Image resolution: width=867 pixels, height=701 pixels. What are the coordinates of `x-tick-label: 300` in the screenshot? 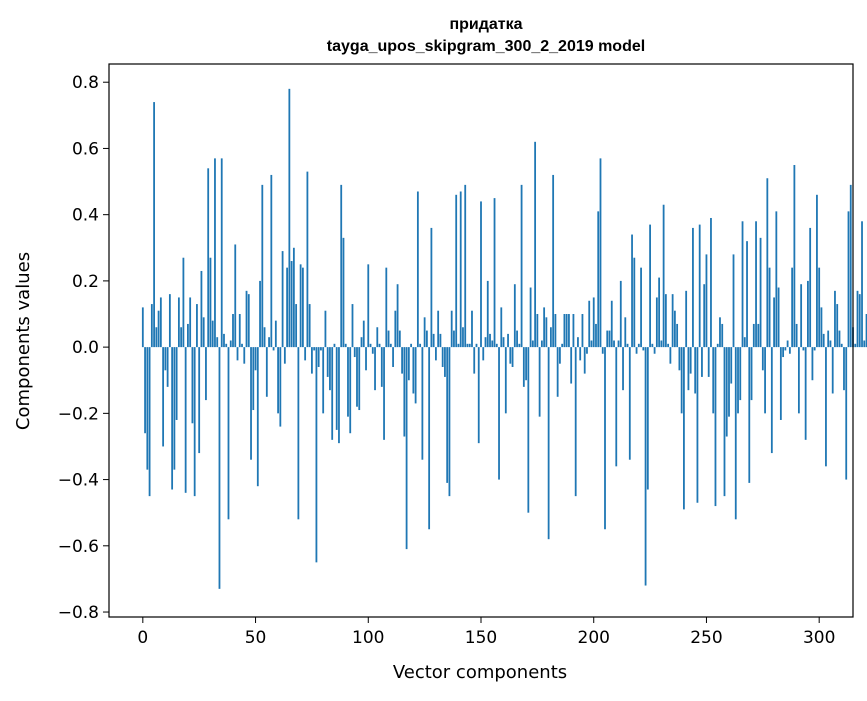 It's located at (819, 638).